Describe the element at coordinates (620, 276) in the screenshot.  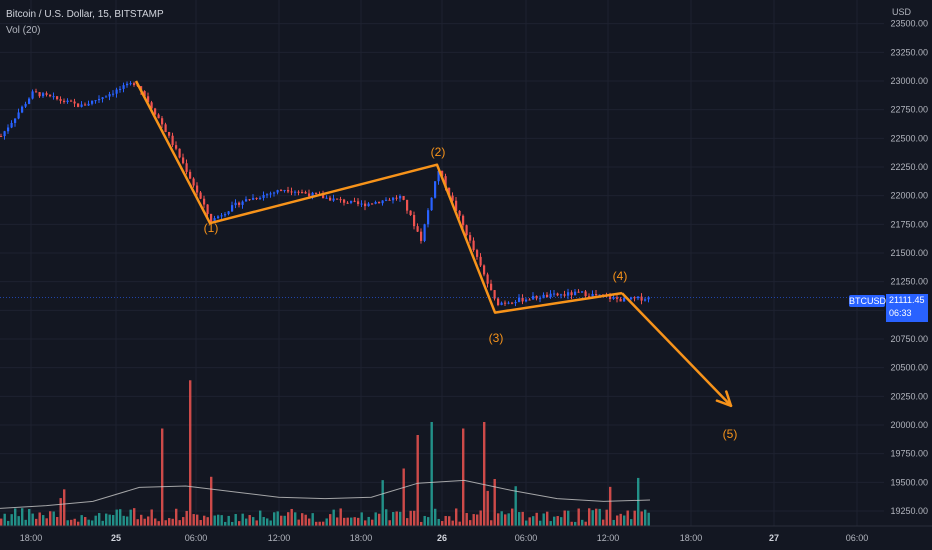
I see `wave-label-4: (4)` at that location.